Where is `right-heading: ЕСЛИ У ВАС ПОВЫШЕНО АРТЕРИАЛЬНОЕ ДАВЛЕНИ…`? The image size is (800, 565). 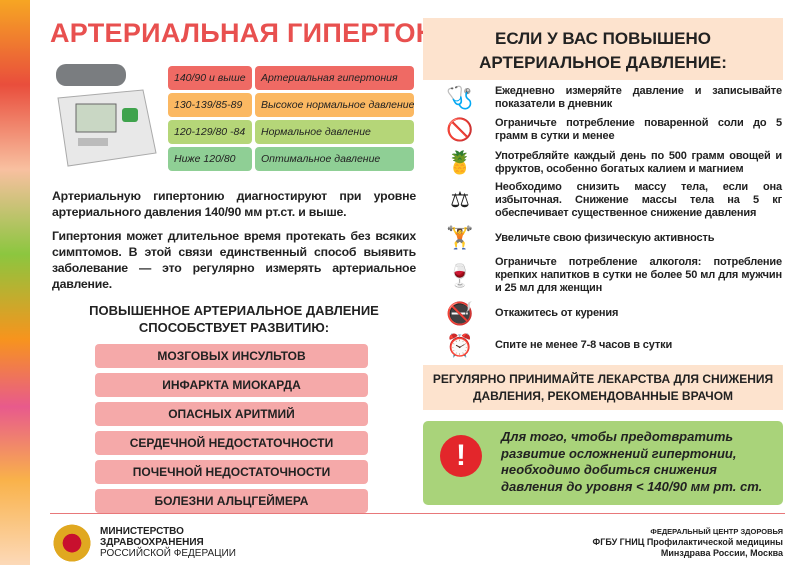 right-heading: ЕСЛИ У ВАС ПОВЫШЕНО АРТЕРИАЛЬНОЕ ДАВЛЕНИ… is located at coordinates (603, 49).